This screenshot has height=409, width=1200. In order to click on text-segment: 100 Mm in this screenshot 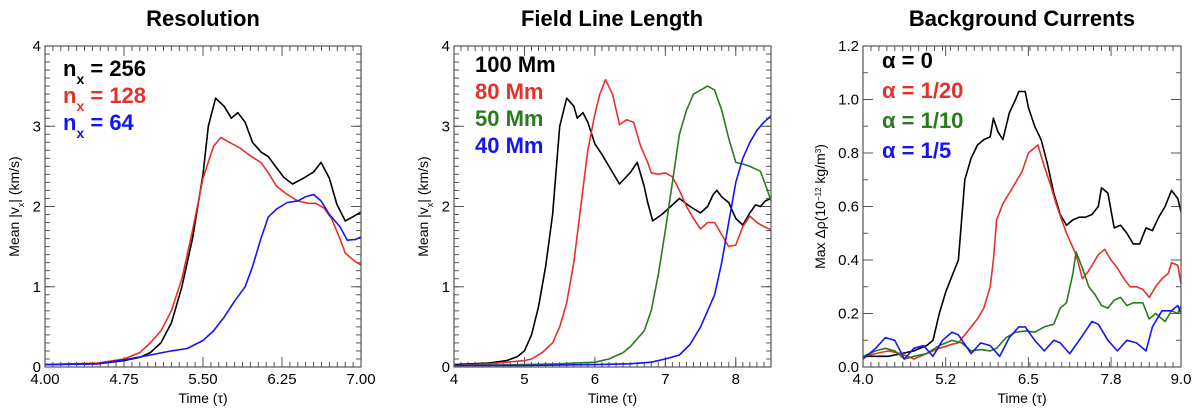, I will do `click(515, 64)`.